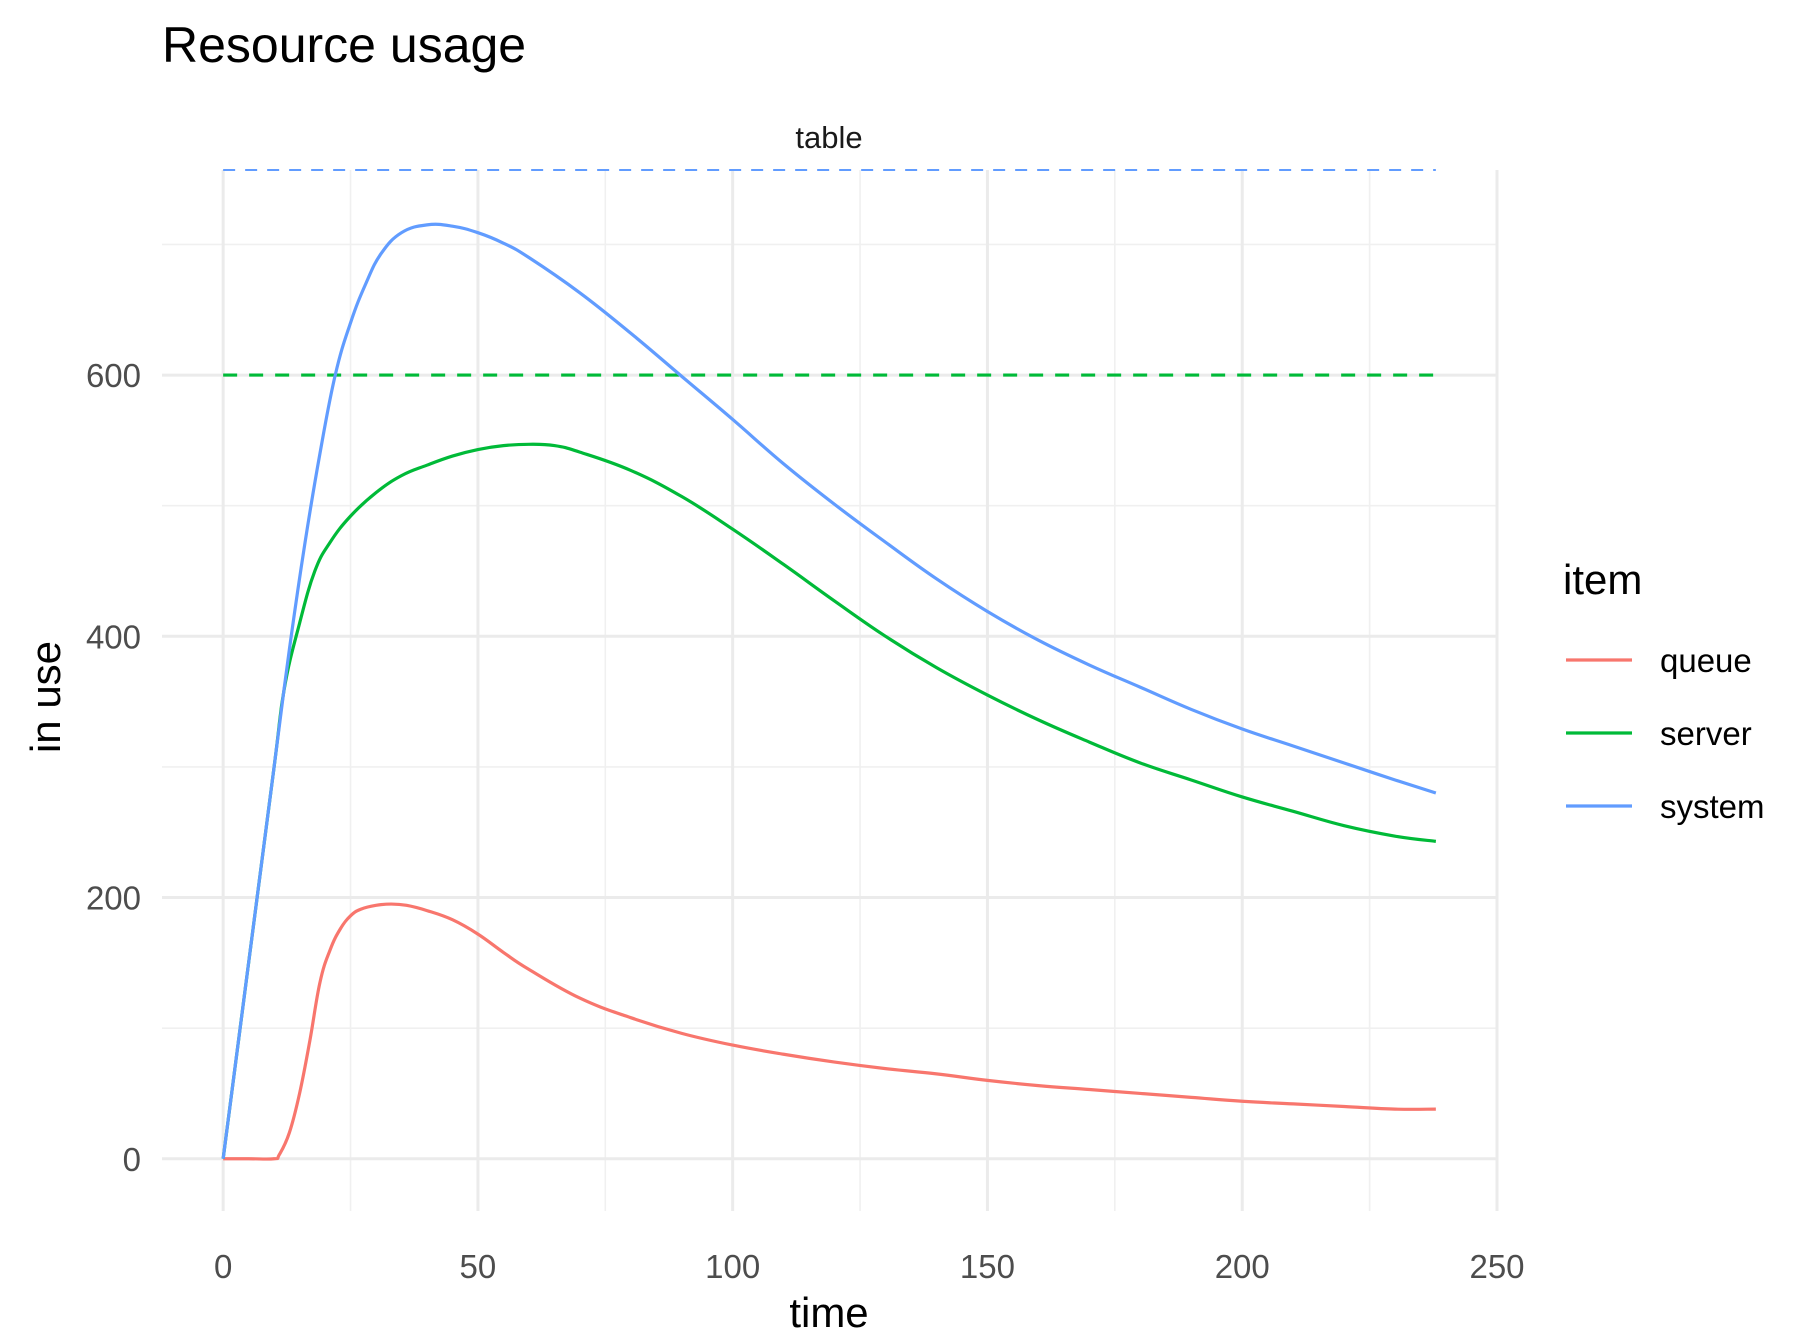  Describe the element at coordinates (113, 767) in the screenshot. I see `y-axis-ticks: 0 200 400 600` at that location.